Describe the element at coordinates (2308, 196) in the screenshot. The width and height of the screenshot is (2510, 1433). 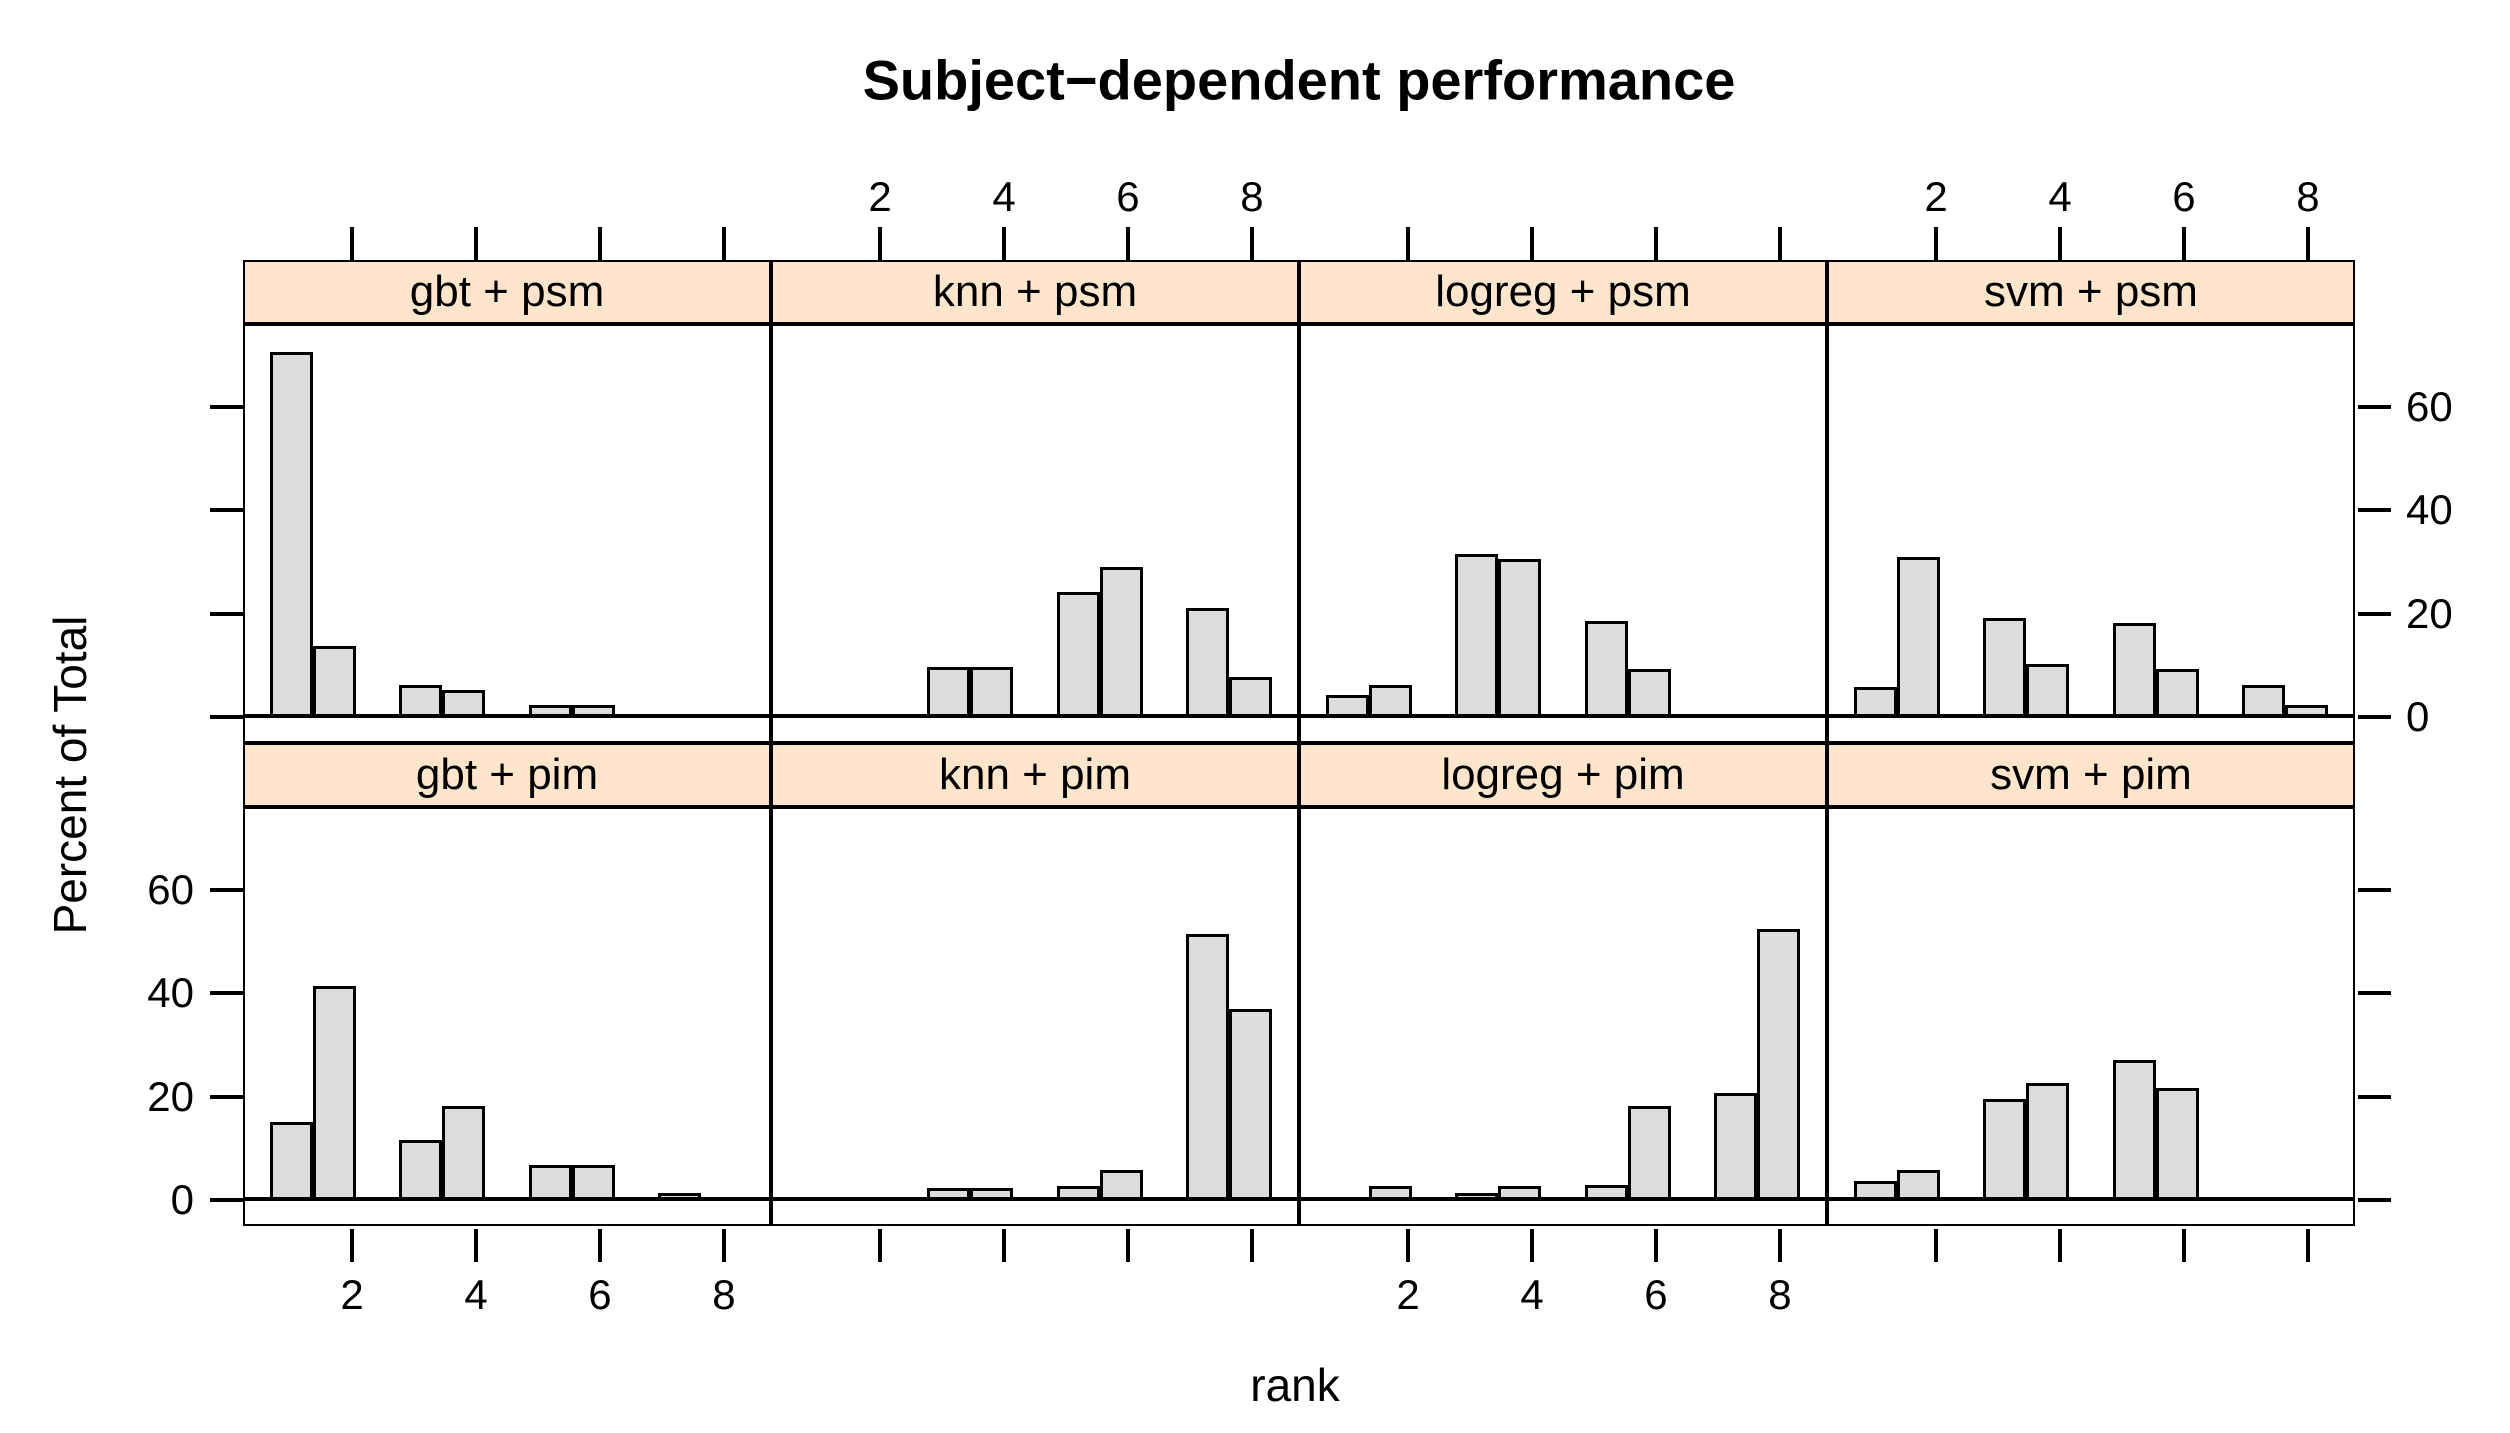
I see `x-tick-label-top-8: 8` at that location.